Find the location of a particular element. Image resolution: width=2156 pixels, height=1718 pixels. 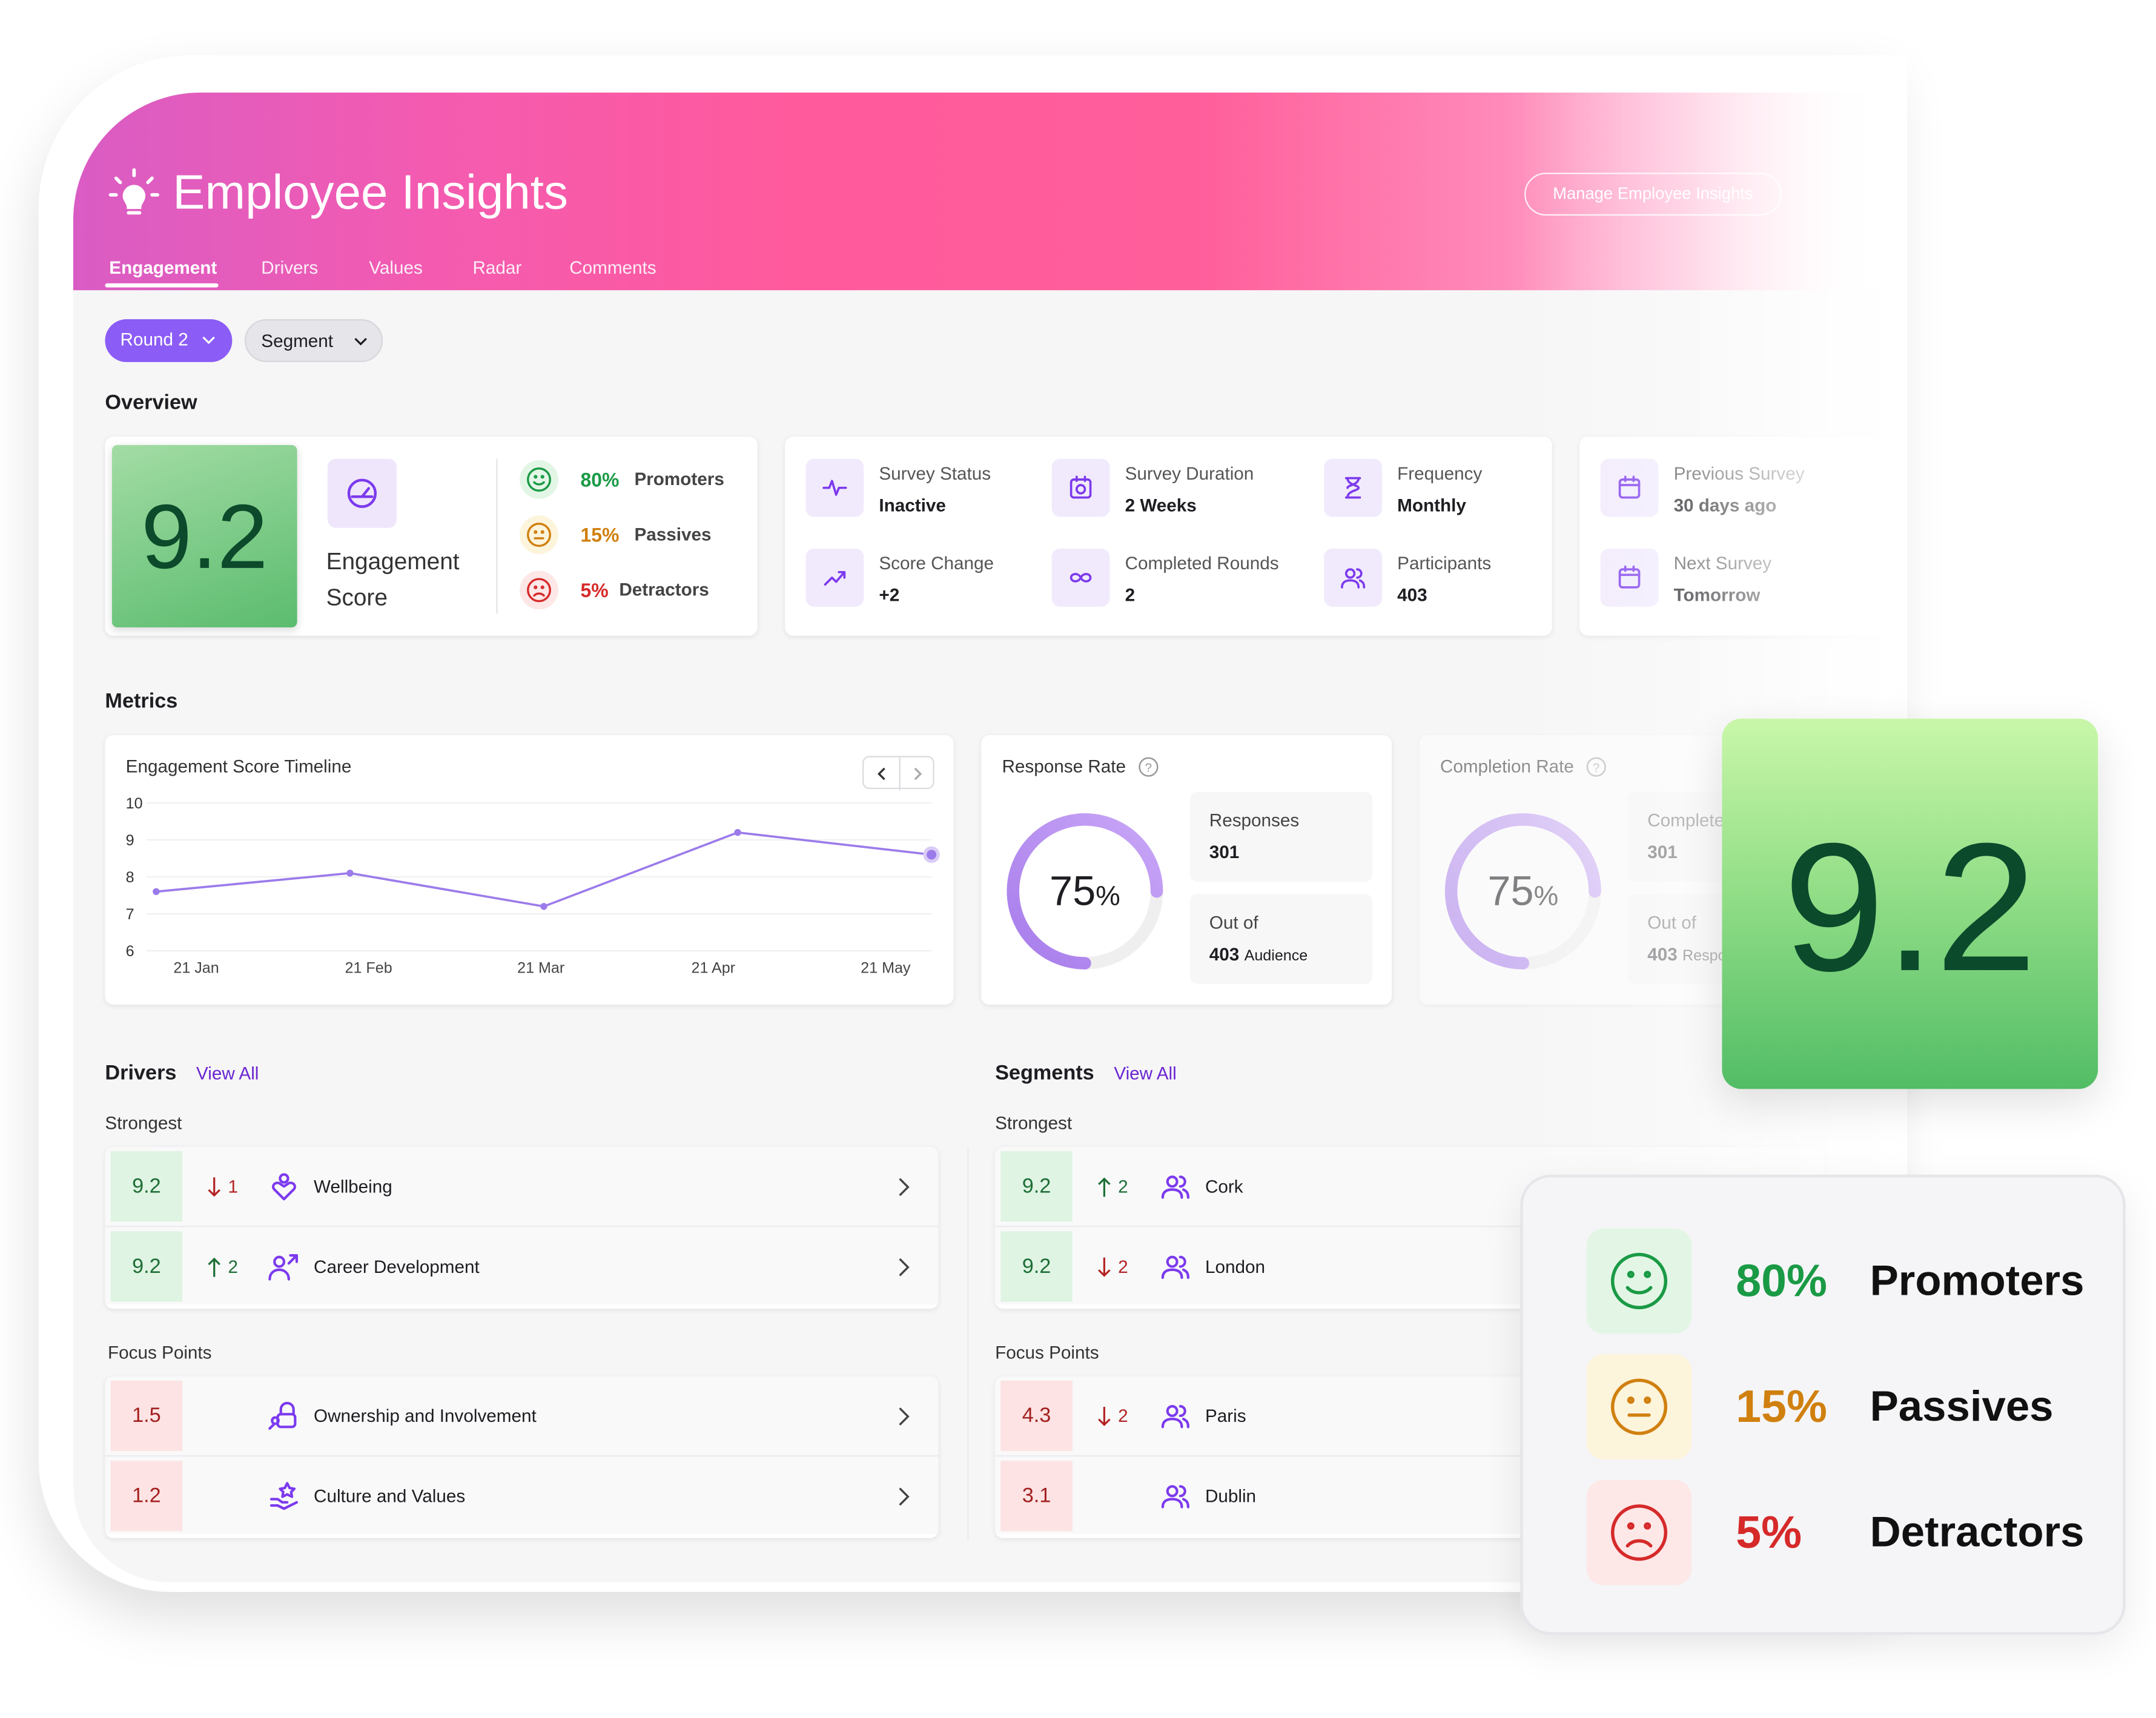

stat-value: 2 Weeks is located at coordinates (1161, 505).